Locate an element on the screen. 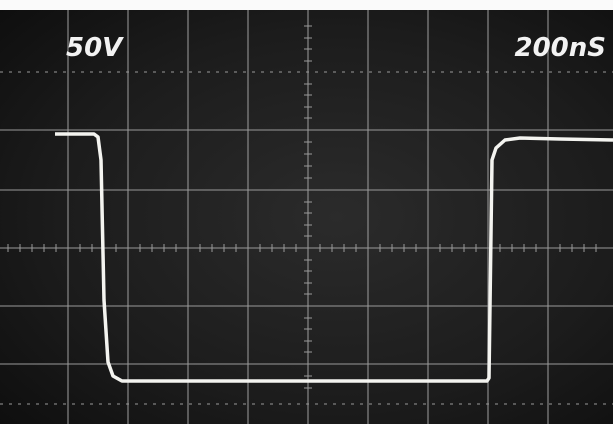 This screenshot has width=613, height=424. volts-per-div-label: 50V is located at coordinates (95, 48).